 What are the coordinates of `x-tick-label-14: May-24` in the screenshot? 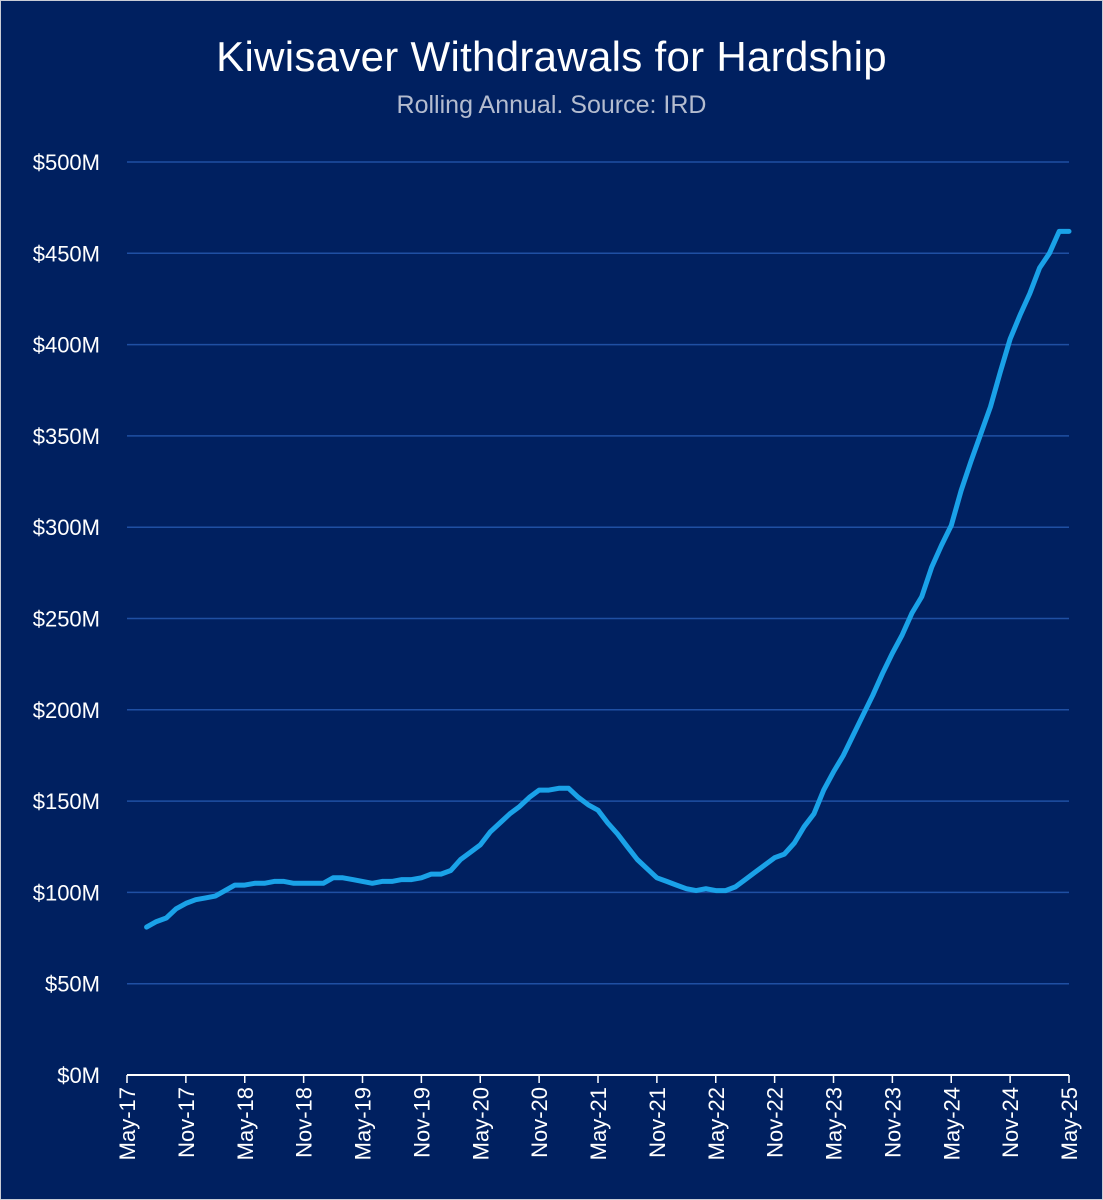 It's located at (951, 1123).